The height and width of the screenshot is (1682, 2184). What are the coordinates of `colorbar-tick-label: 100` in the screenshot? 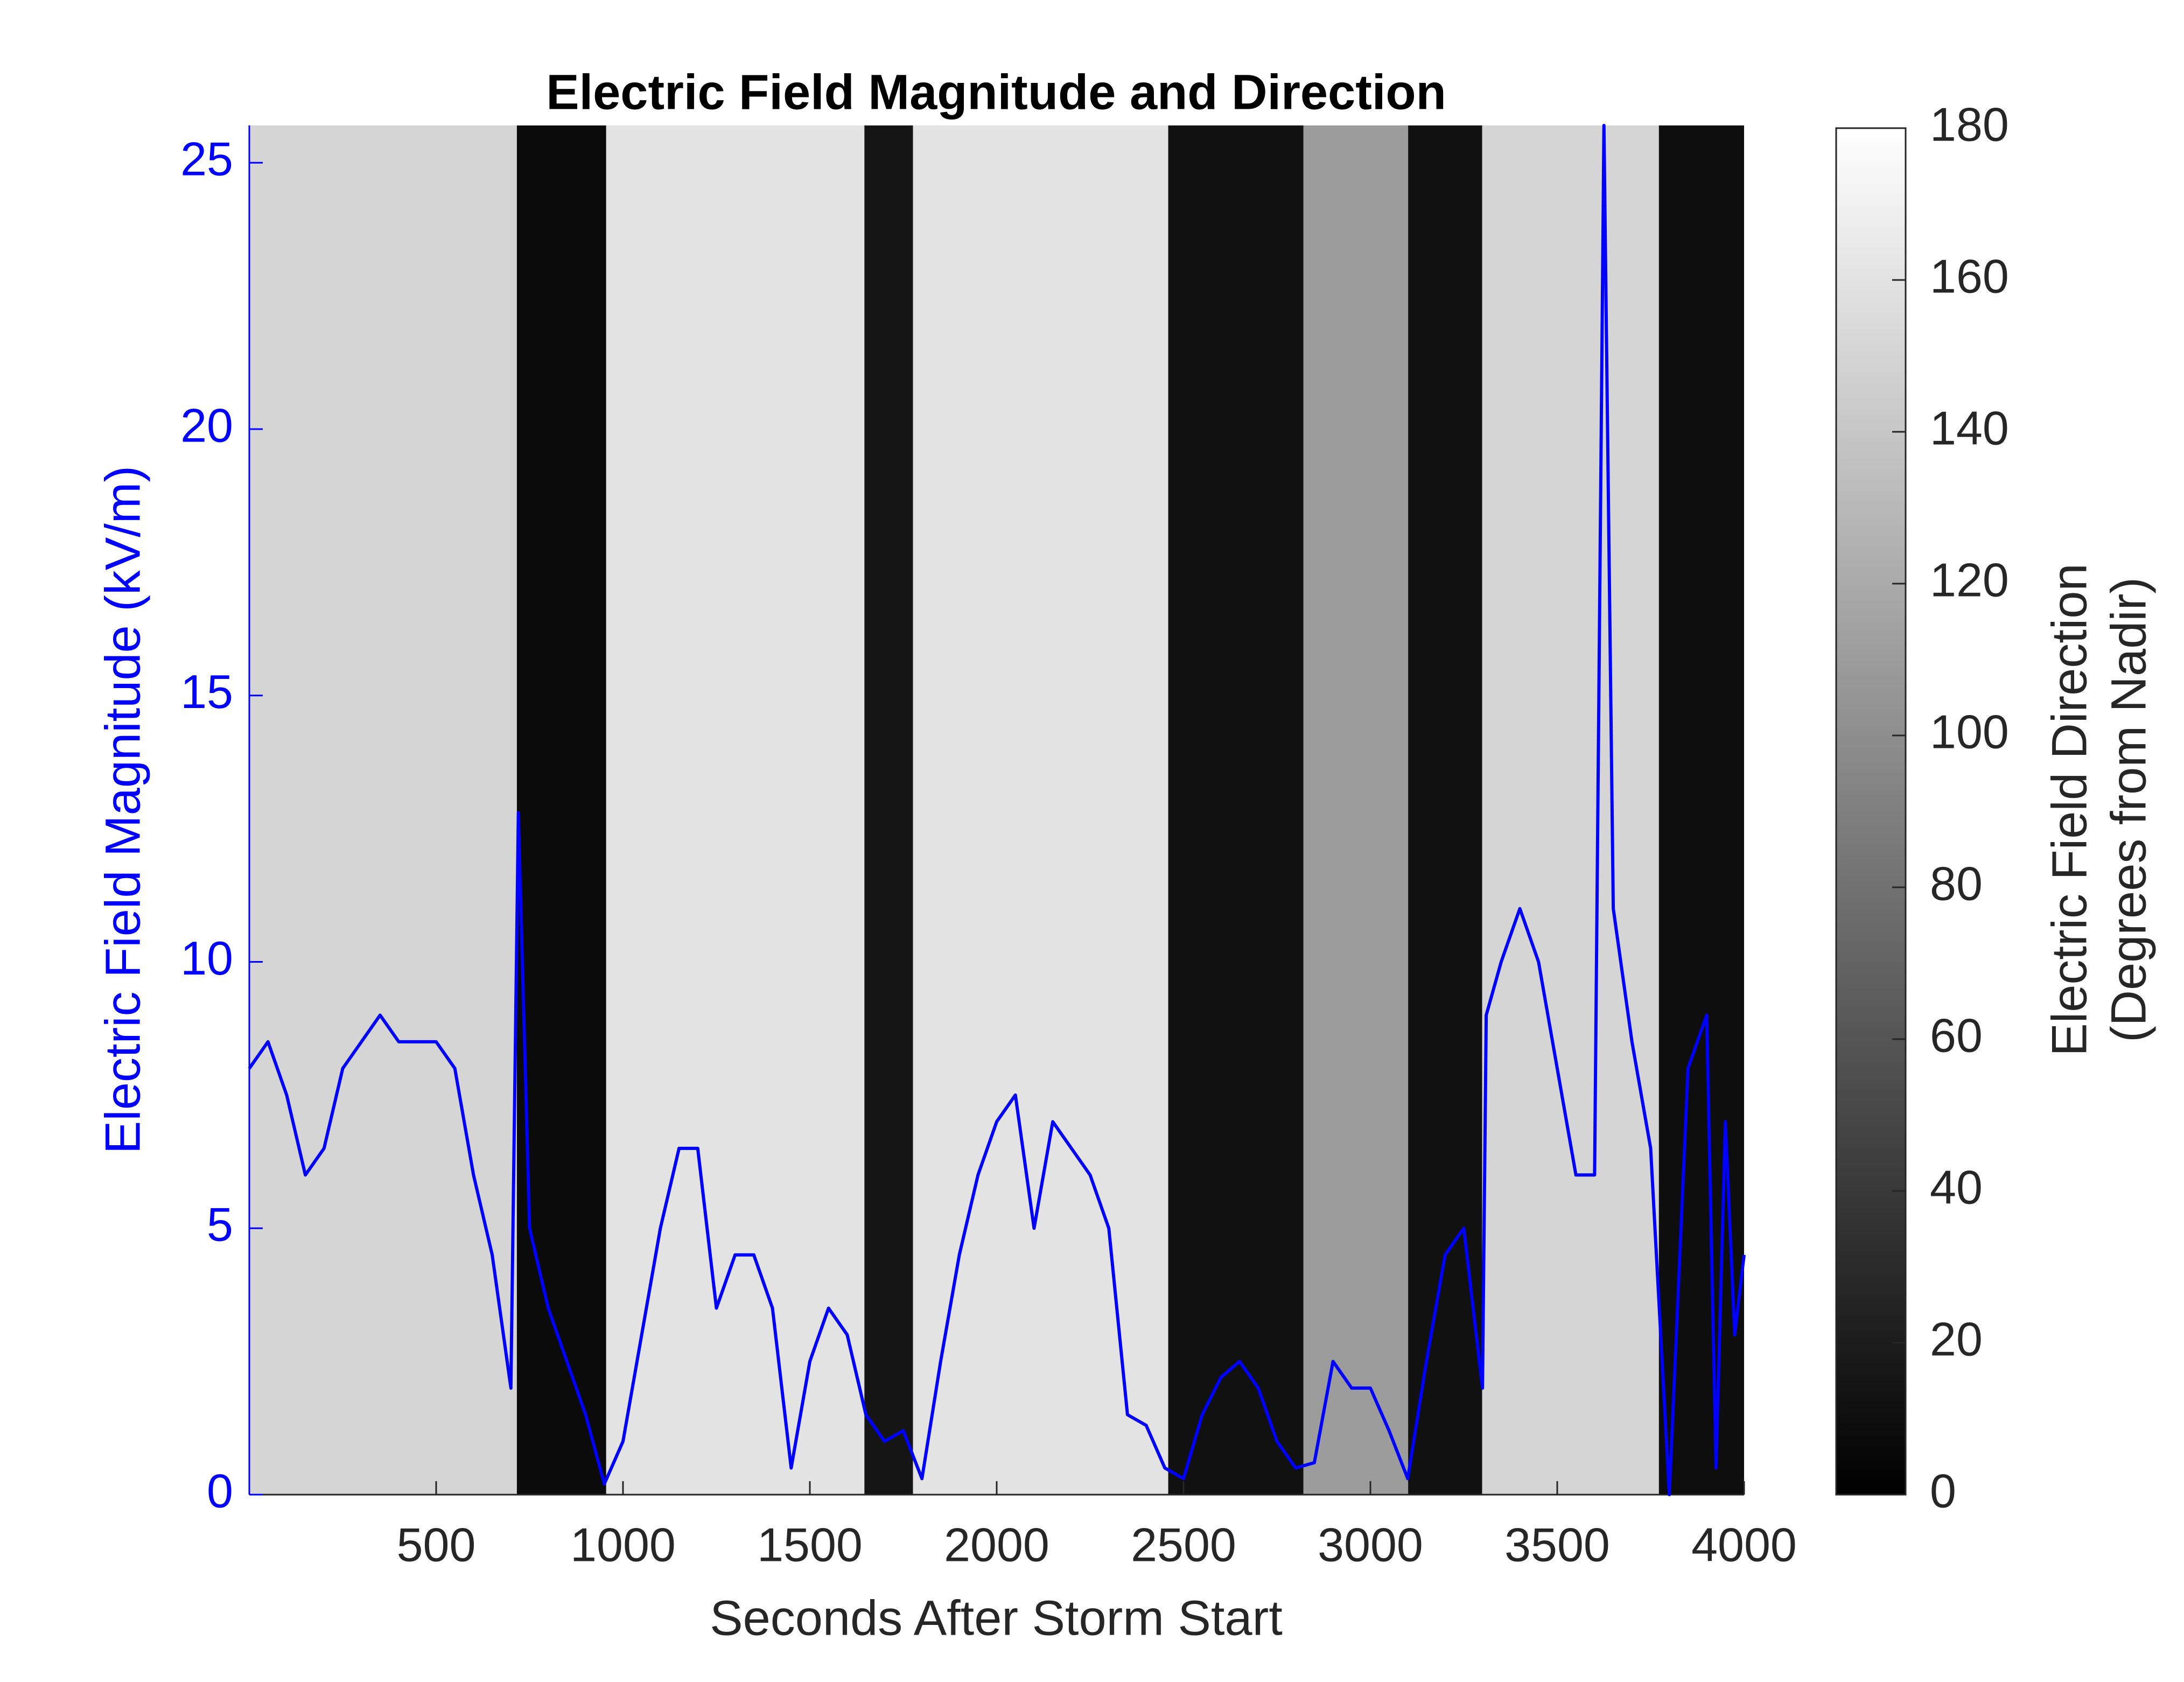 It's located at (1969, 731).